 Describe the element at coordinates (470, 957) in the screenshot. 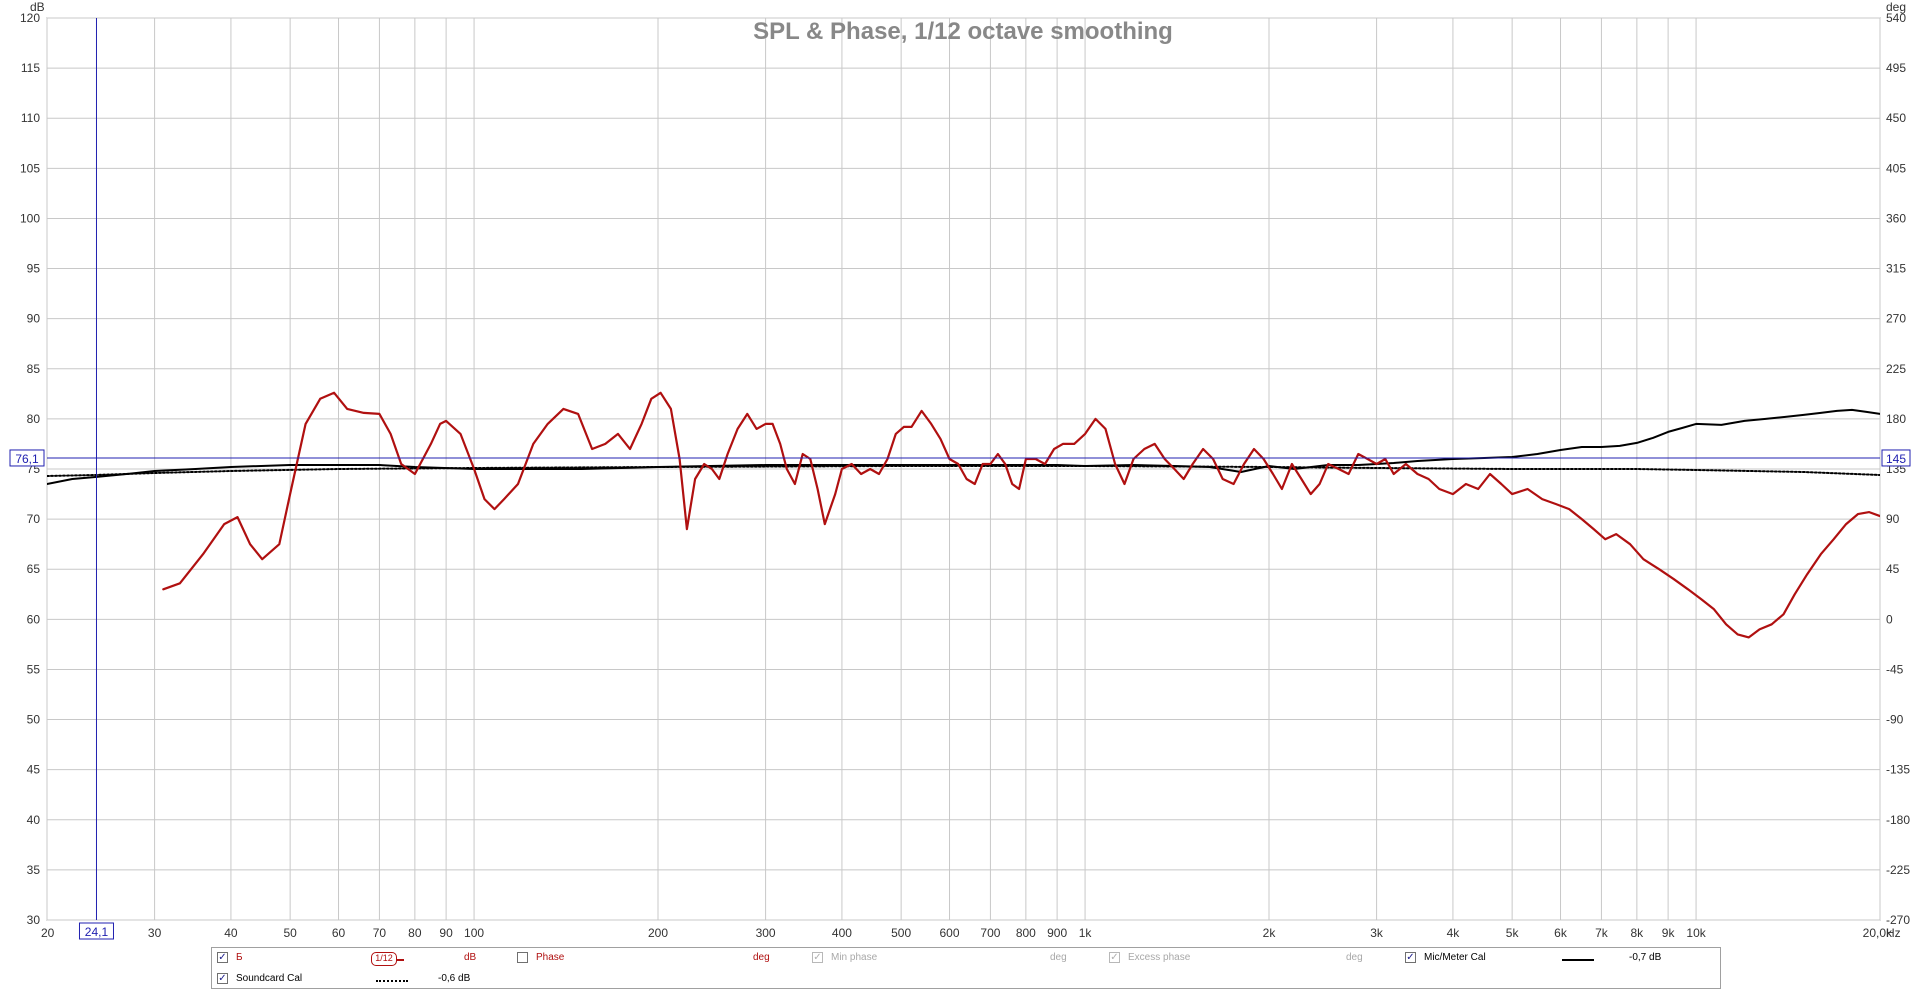

I see `b-unit: dB` at that location.